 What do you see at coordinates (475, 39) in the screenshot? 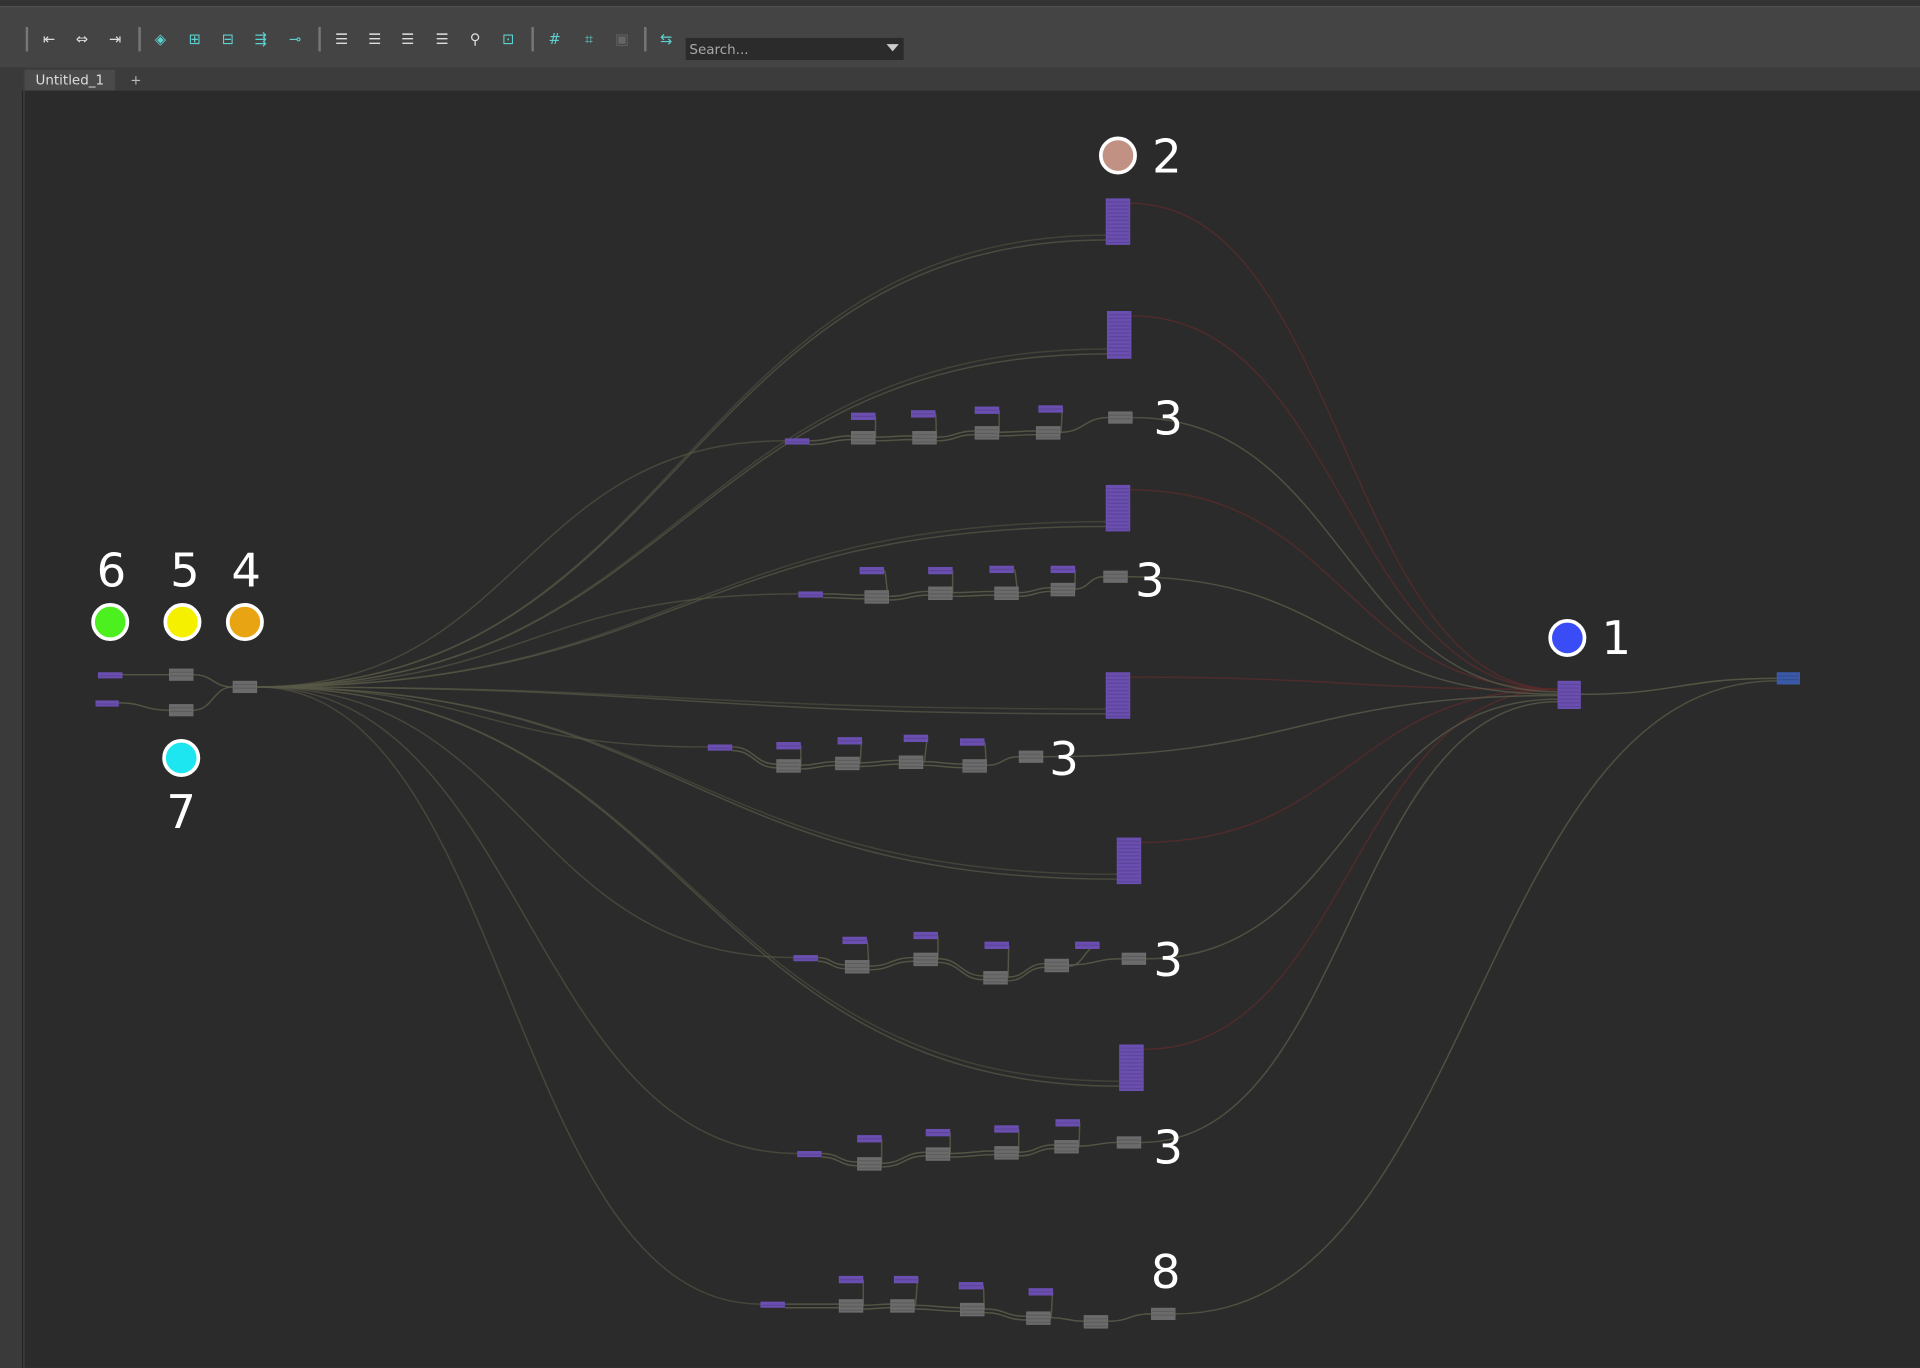
I see `search-nodes-icon: ⚲` at bounding box center [475, 39].